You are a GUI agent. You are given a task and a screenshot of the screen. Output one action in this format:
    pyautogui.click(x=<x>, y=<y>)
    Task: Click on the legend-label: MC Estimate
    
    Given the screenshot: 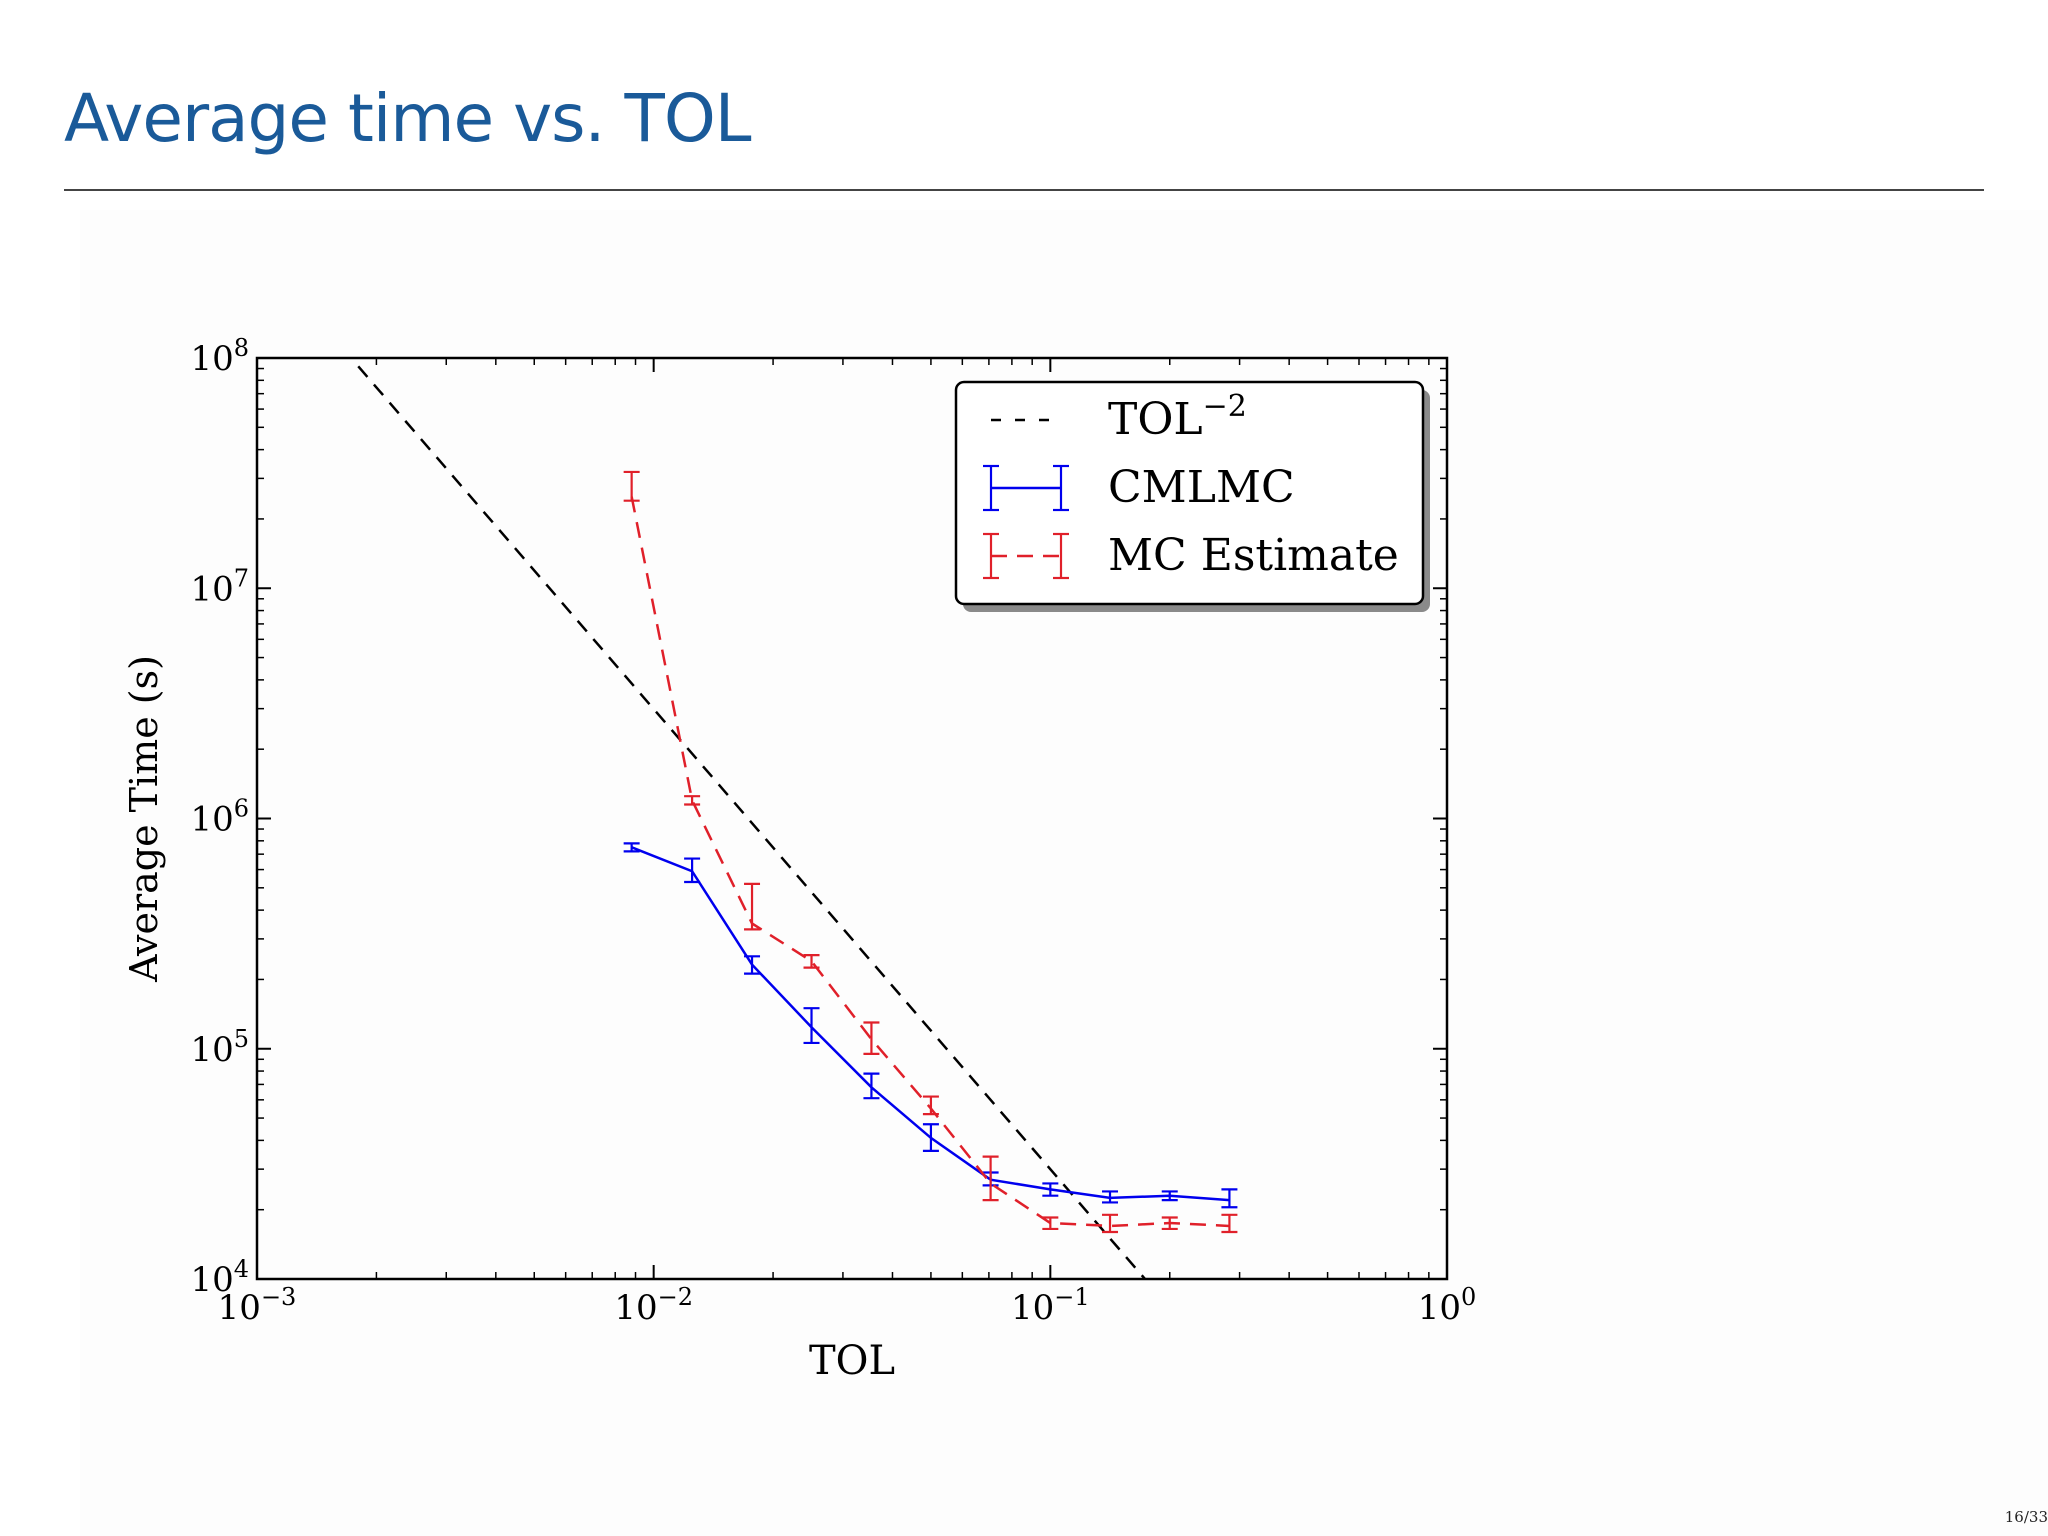 What is the action you would take?
    pyautogui.click(x=1253, y=555)
    